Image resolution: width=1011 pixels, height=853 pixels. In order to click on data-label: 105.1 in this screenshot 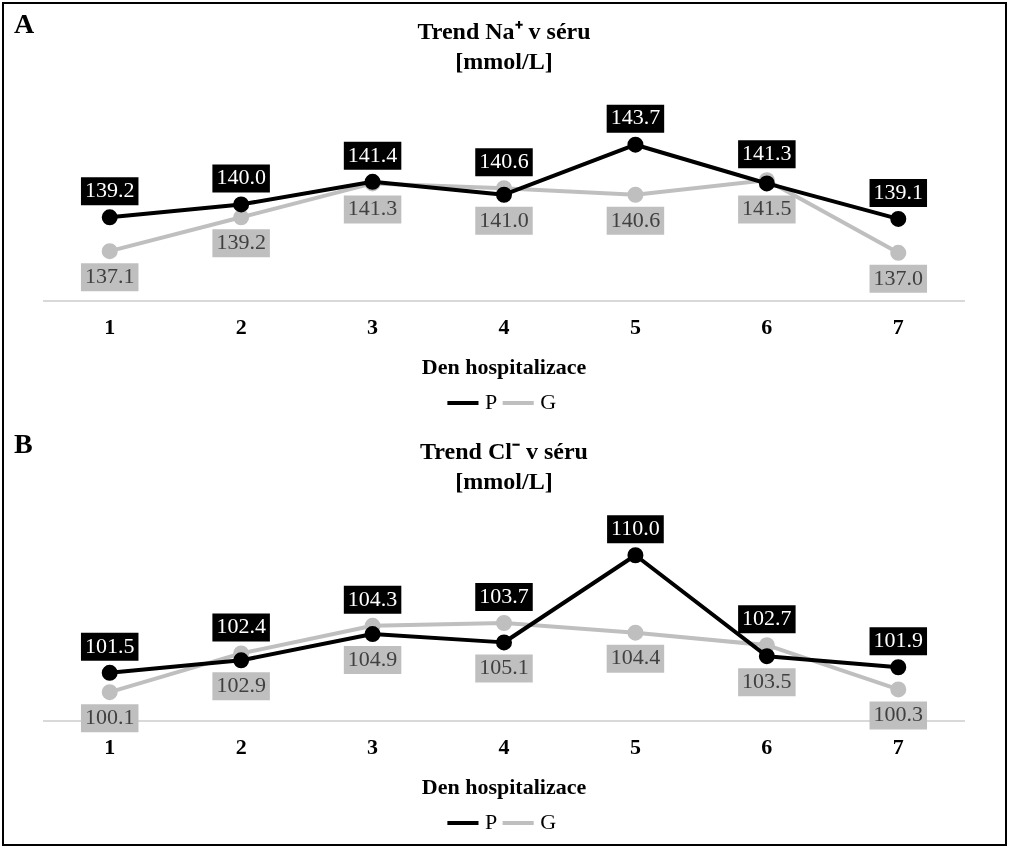, I will do `click(504, 667)`.